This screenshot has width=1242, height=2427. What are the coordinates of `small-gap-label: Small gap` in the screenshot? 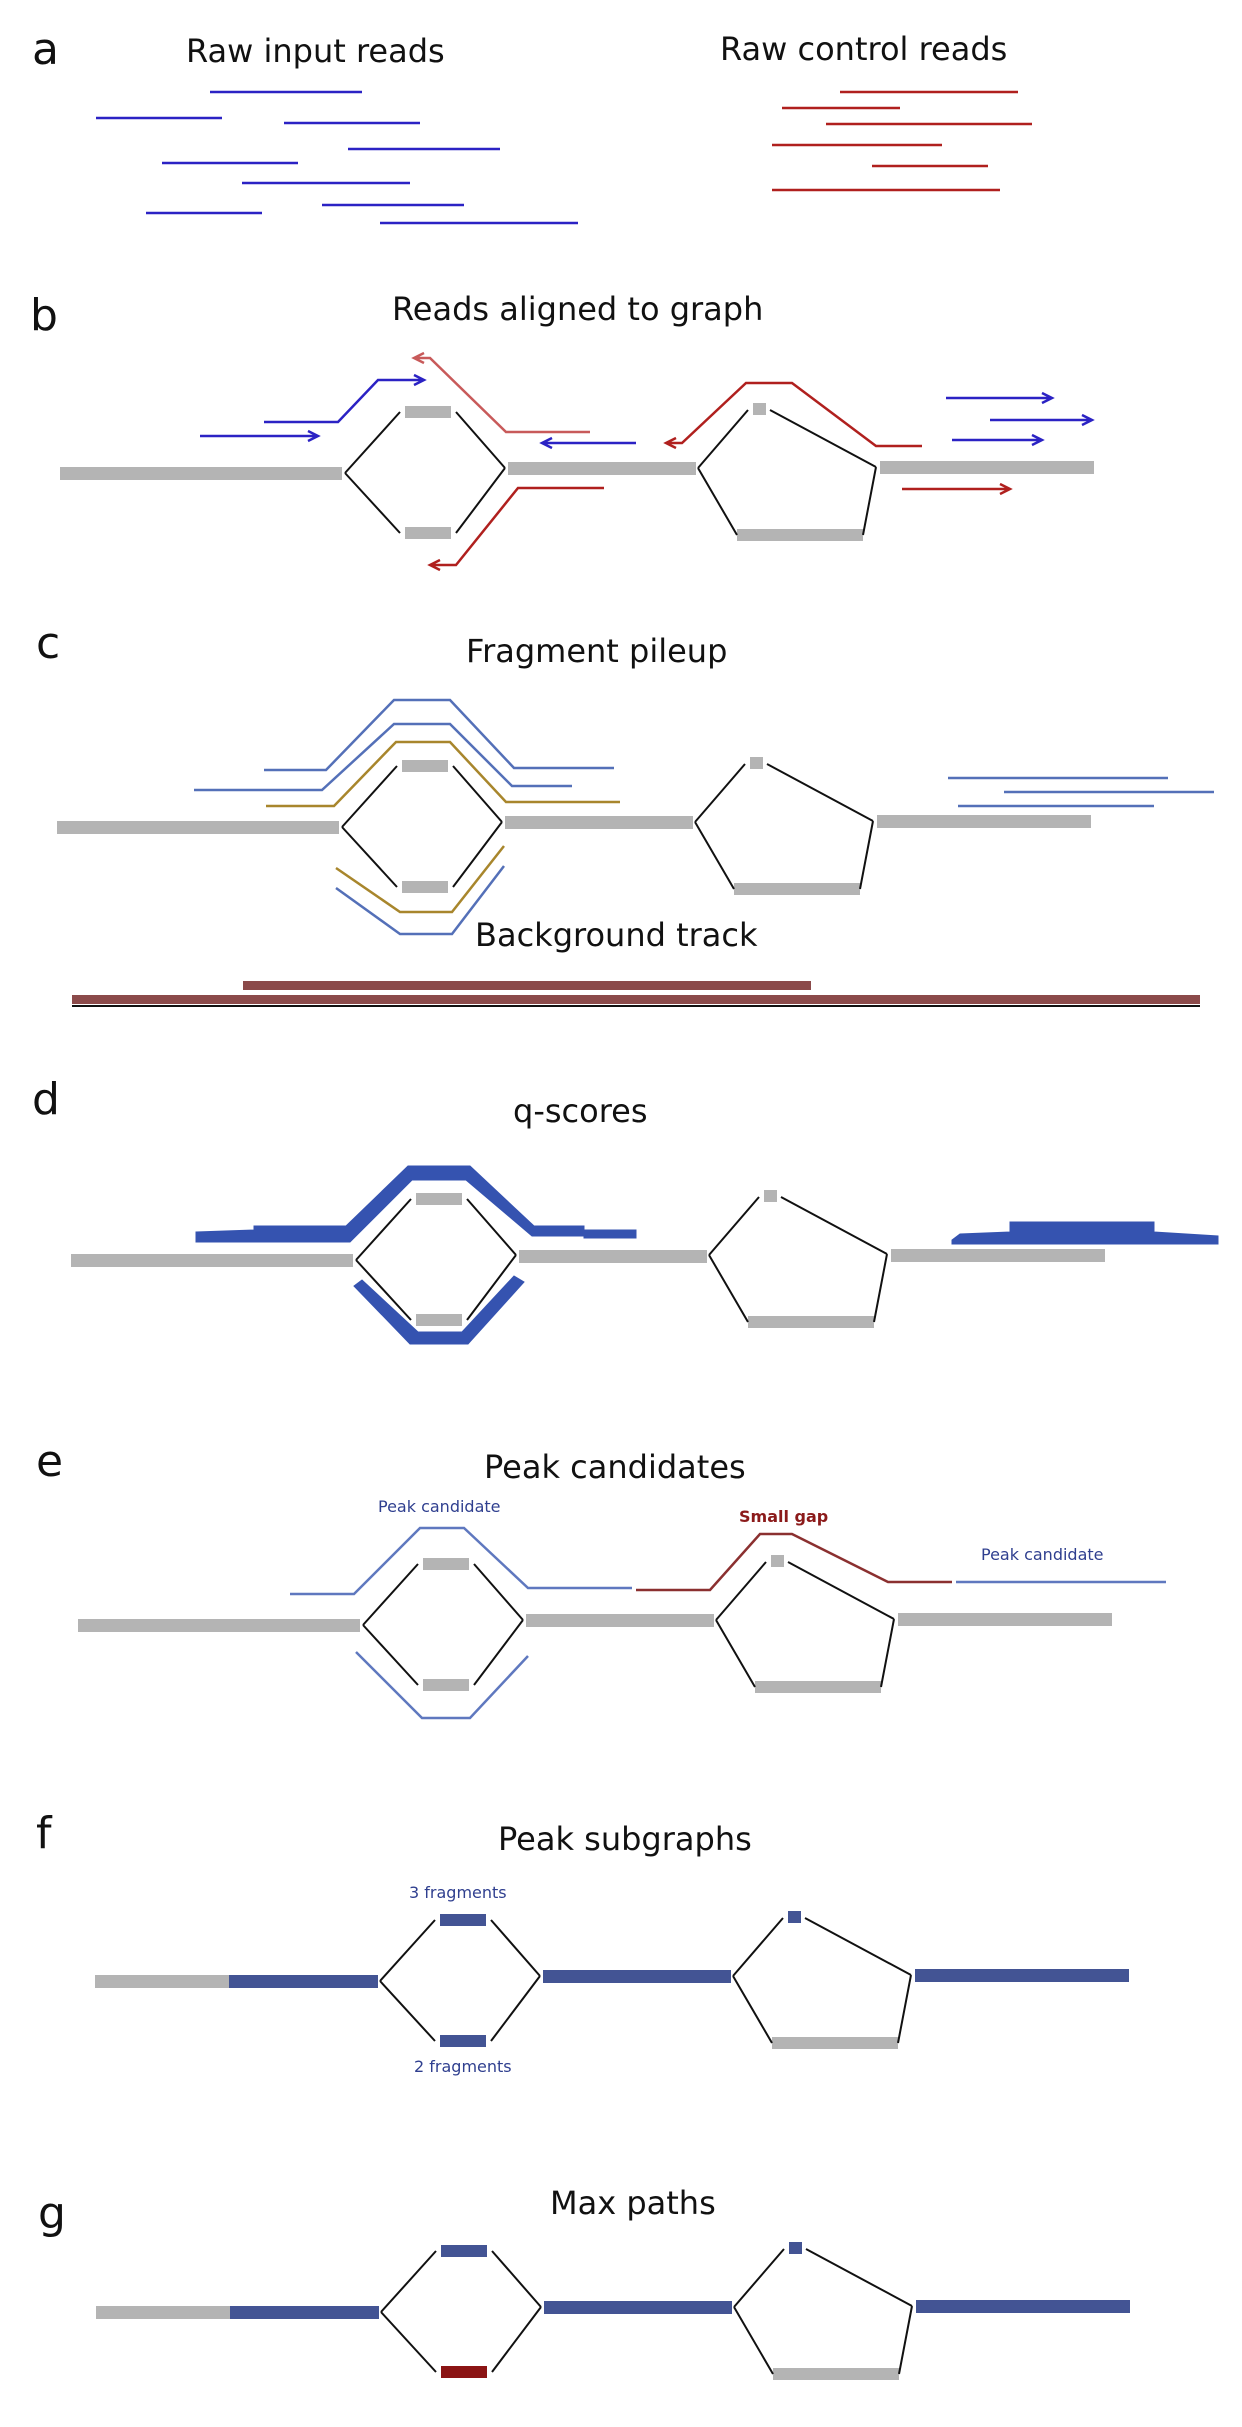 It's located at (783, 1516).